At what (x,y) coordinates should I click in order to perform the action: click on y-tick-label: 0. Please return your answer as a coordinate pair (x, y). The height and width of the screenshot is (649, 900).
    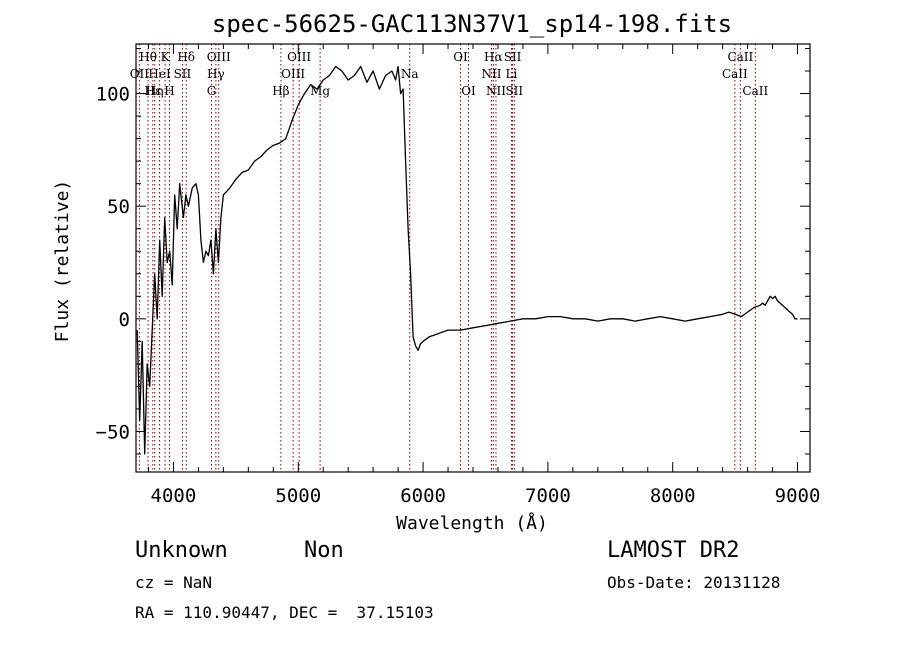
    Looking at the image, I should click on (124, 320).